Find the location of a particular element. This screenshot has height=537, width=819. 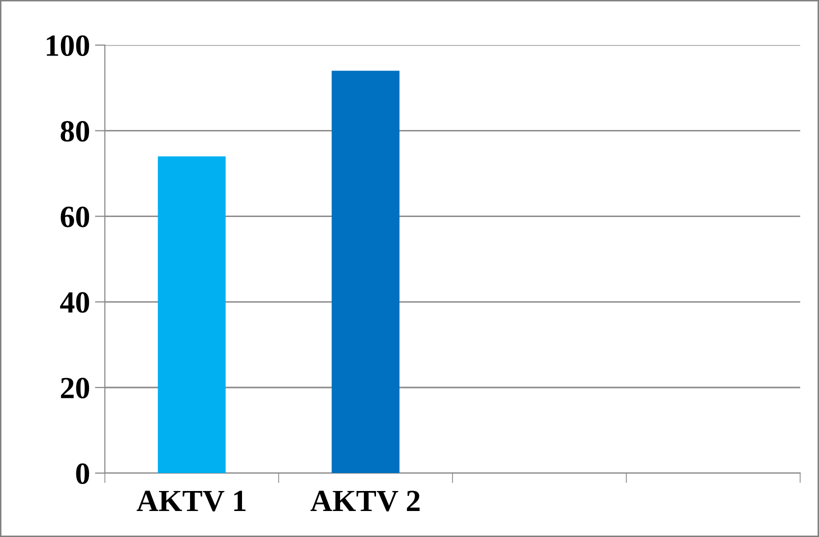

x-tick-label: AKTV 2 is located at coordinates (365, 501).